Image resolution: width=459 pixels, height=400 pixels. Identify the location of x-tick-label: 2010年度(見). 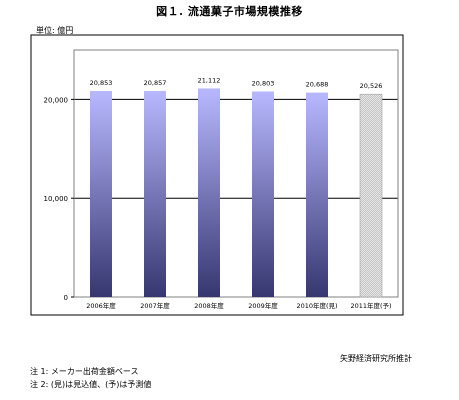
(316, 305).